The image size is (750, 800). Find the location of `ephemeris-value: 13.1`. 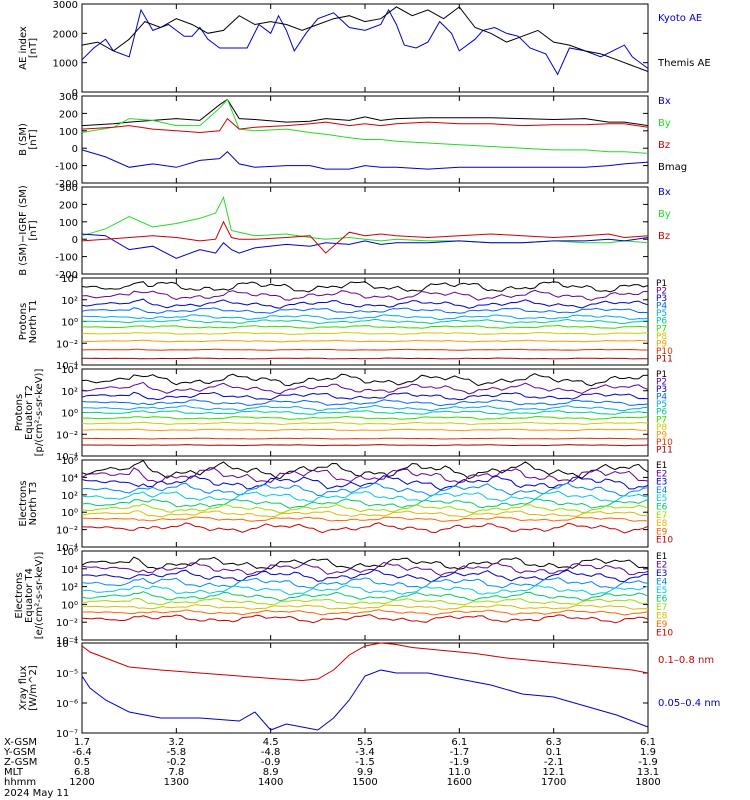

ephemeris-value: 13.1 is located at coordinates (648, 772).